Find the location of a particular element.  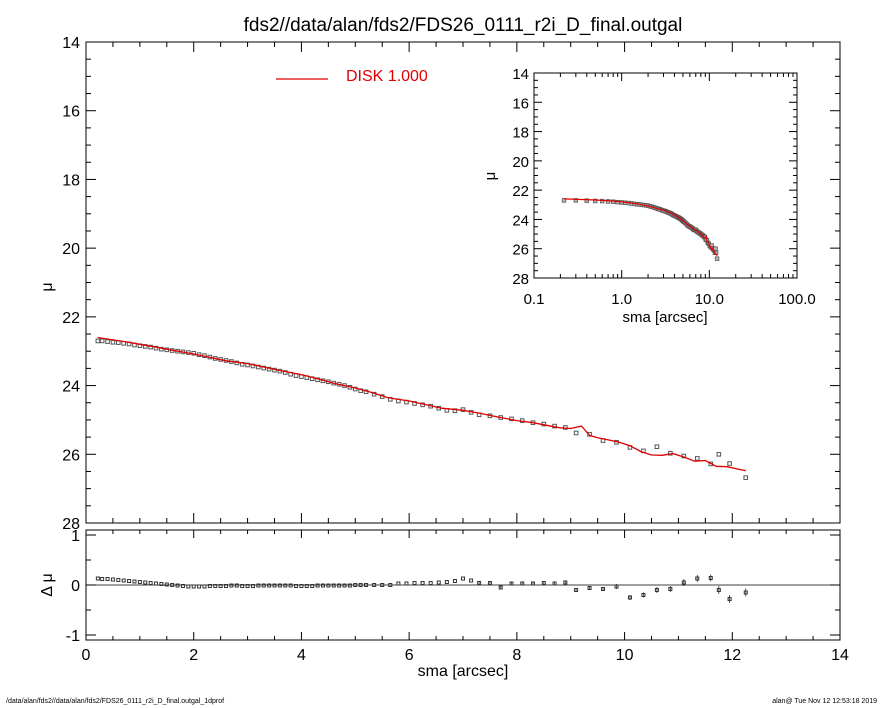

x-tick-label: 4 is located at coordinates (301, 655).